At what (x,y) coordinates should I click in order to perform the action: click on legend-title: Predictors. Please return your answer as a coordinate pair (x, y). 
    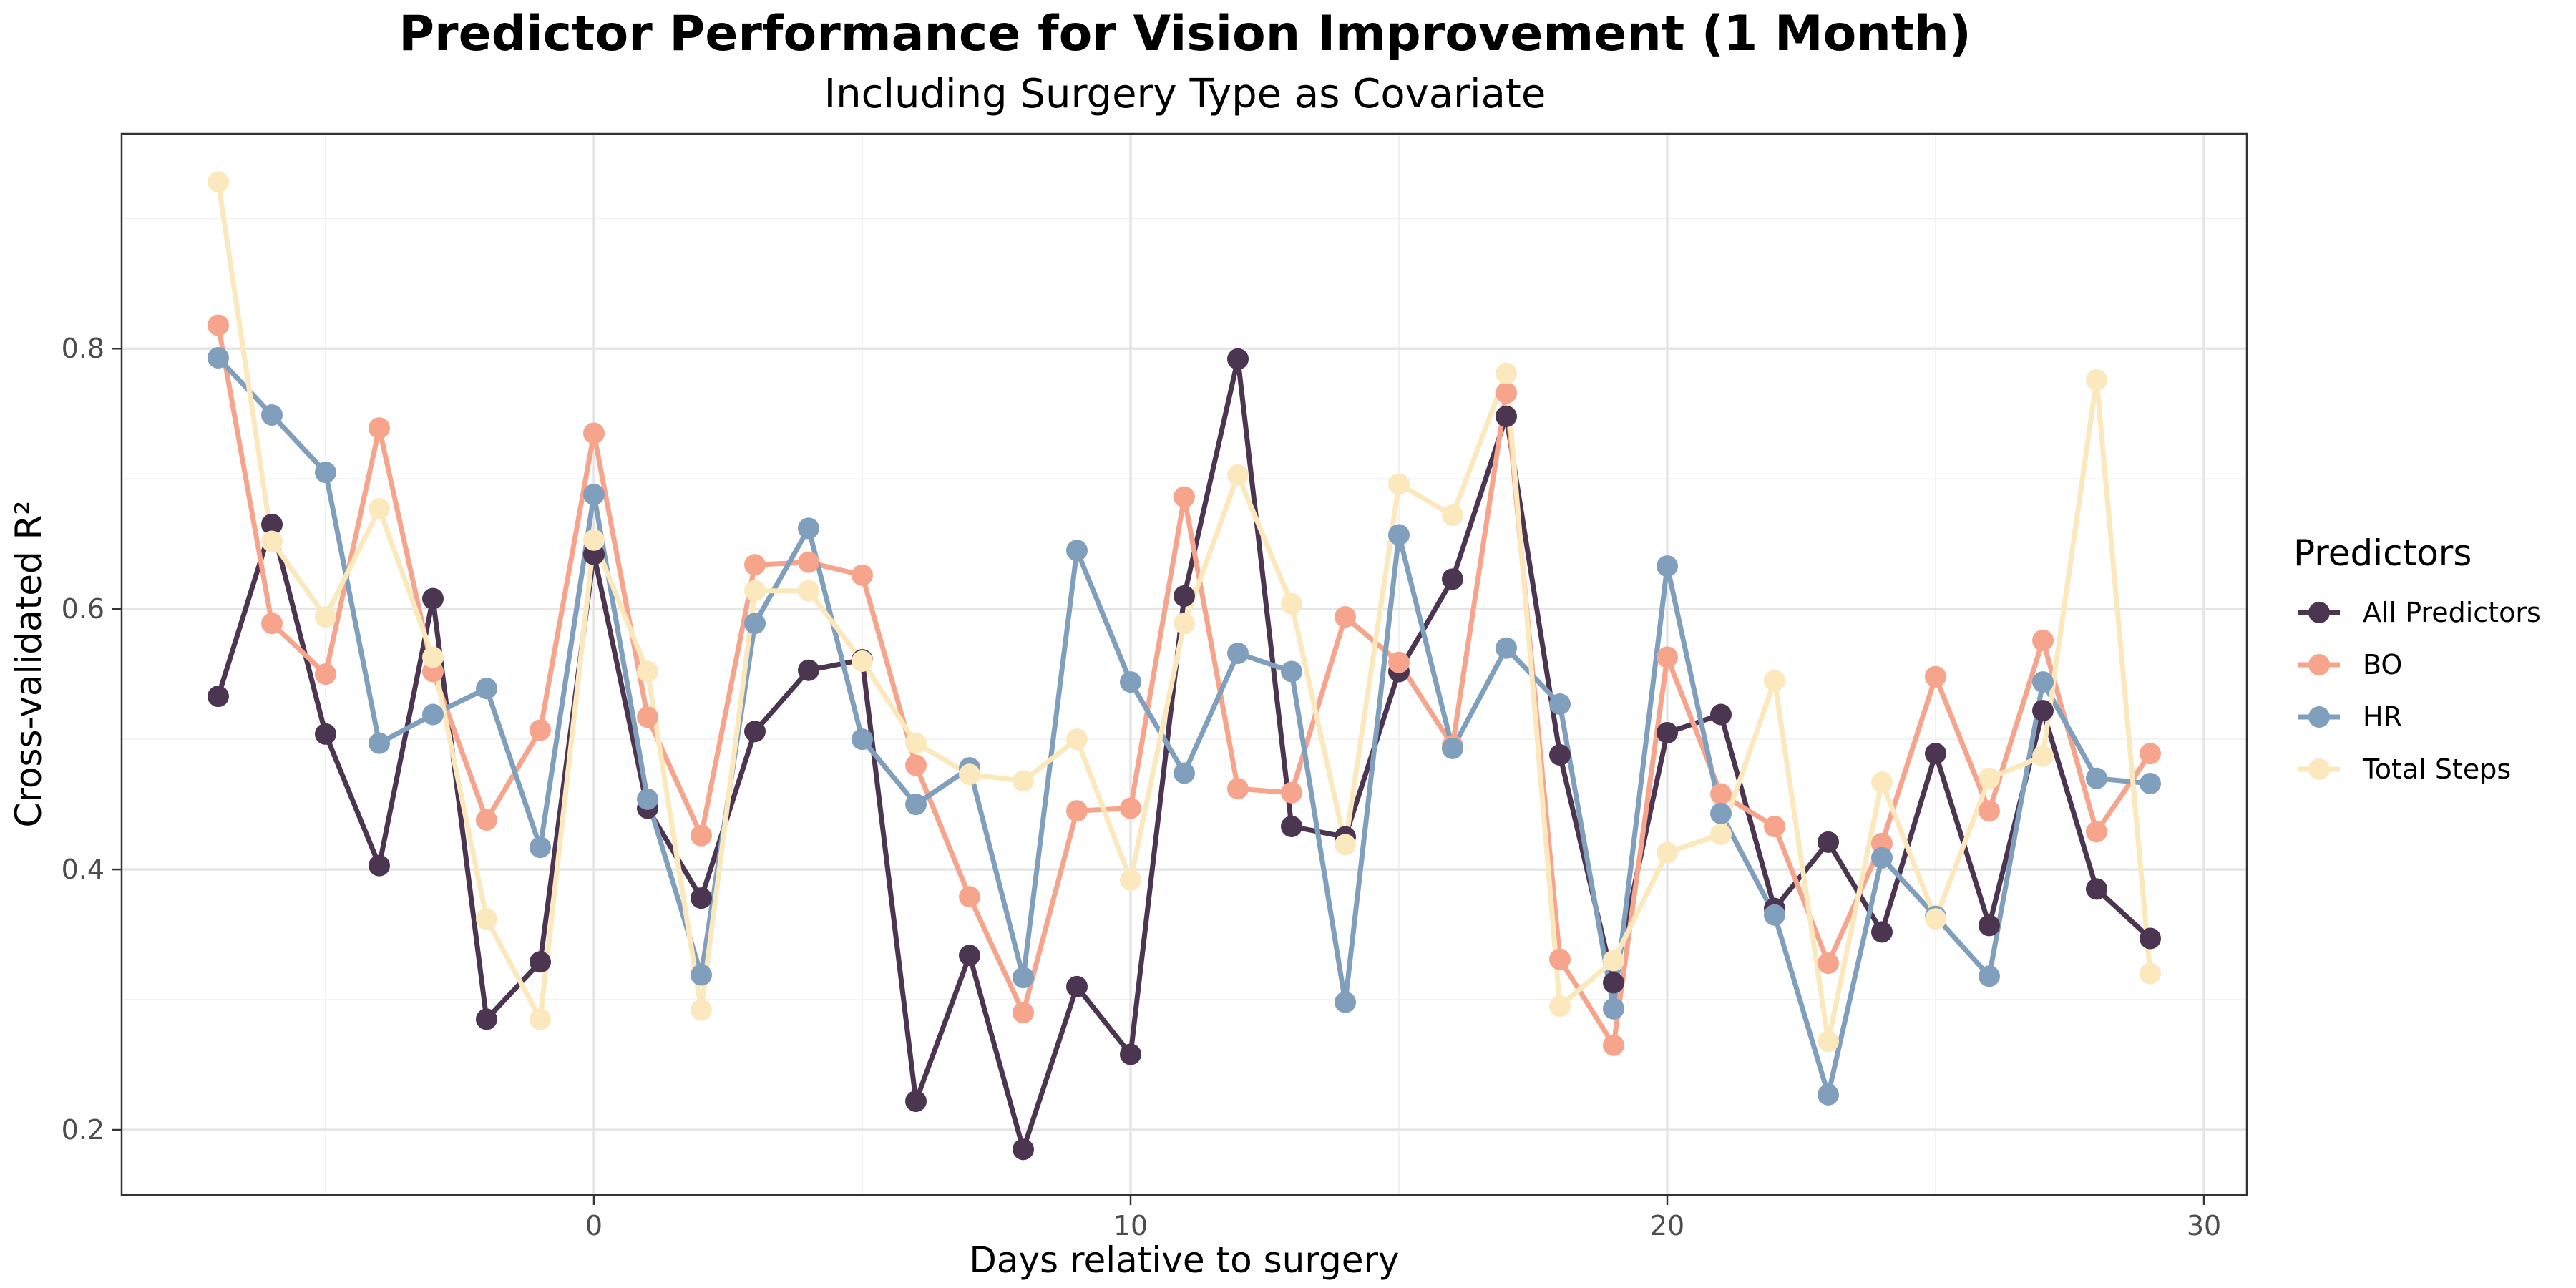
    Looking at the image, I should click on (2382, 553).